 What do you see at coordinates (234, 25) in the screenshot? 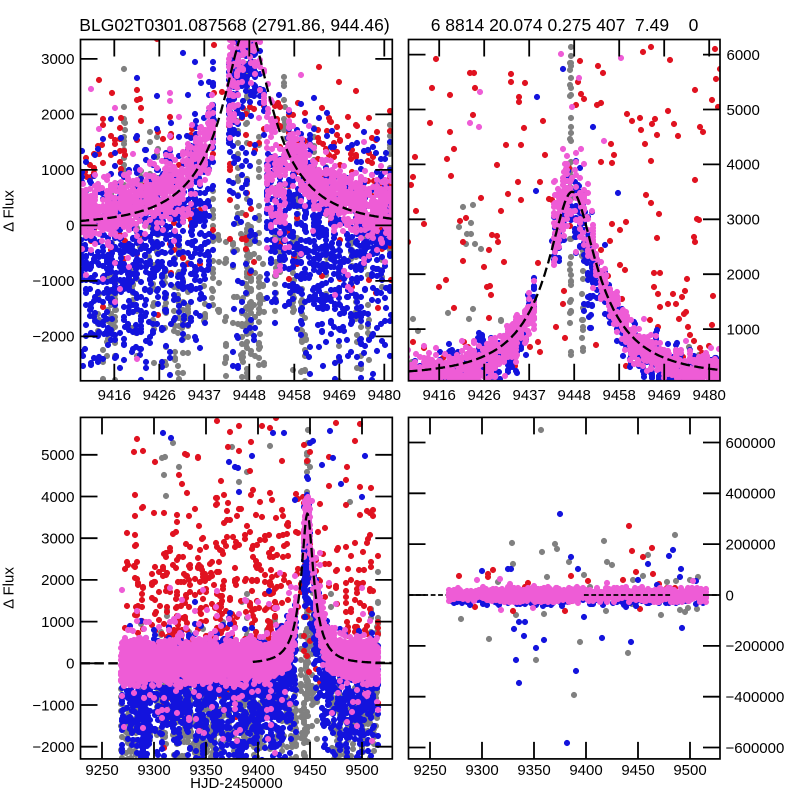
I see `svg-text:BLG02T0301.087568 (2791.86, 94: BLG02T0301.087568 (2791.86, 944.46)` at bounding box center [234, 25].